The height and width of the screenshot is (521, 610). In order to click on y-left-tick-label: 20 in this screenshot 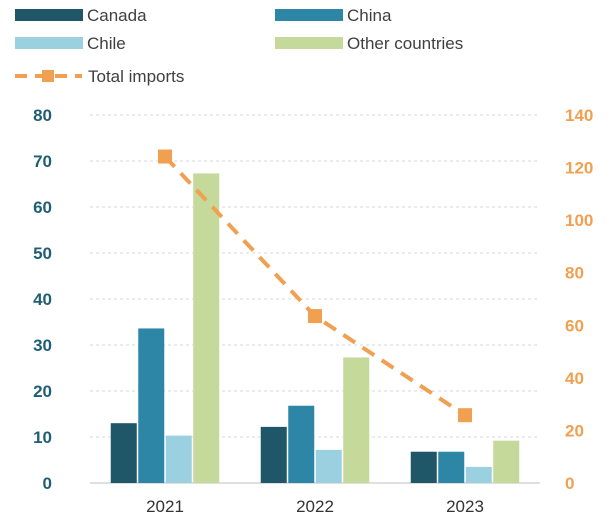, I will do `click(42, 391)`.